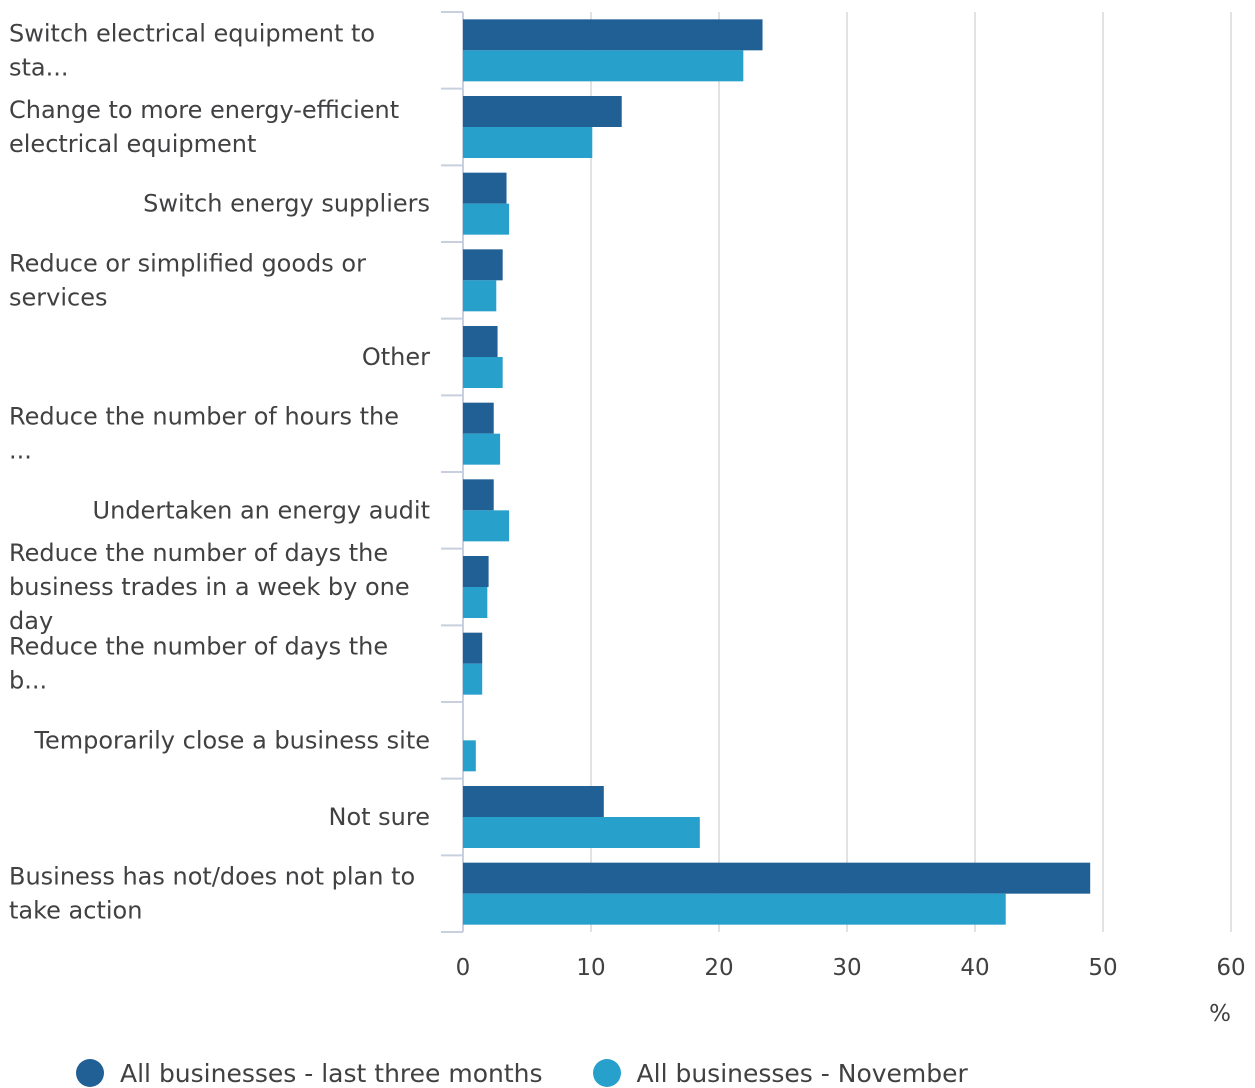 Image resolution: width=1255 pixels, height=1088 pixels. Describe the element at coordinates (187, 280) in the screenshot. I see `category-label-4: Reduce or simplified goods or services` at that location.